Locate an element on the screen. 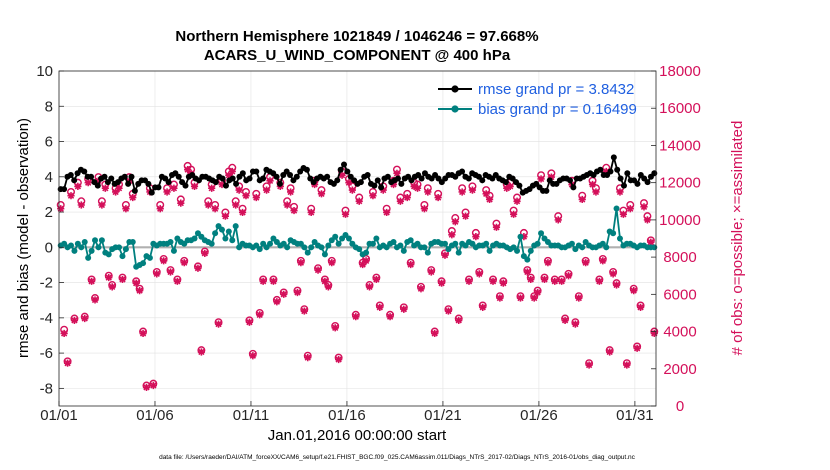  legend-bias-label: bias grand pr = 0.16499 is located at coordinates (557, 109).